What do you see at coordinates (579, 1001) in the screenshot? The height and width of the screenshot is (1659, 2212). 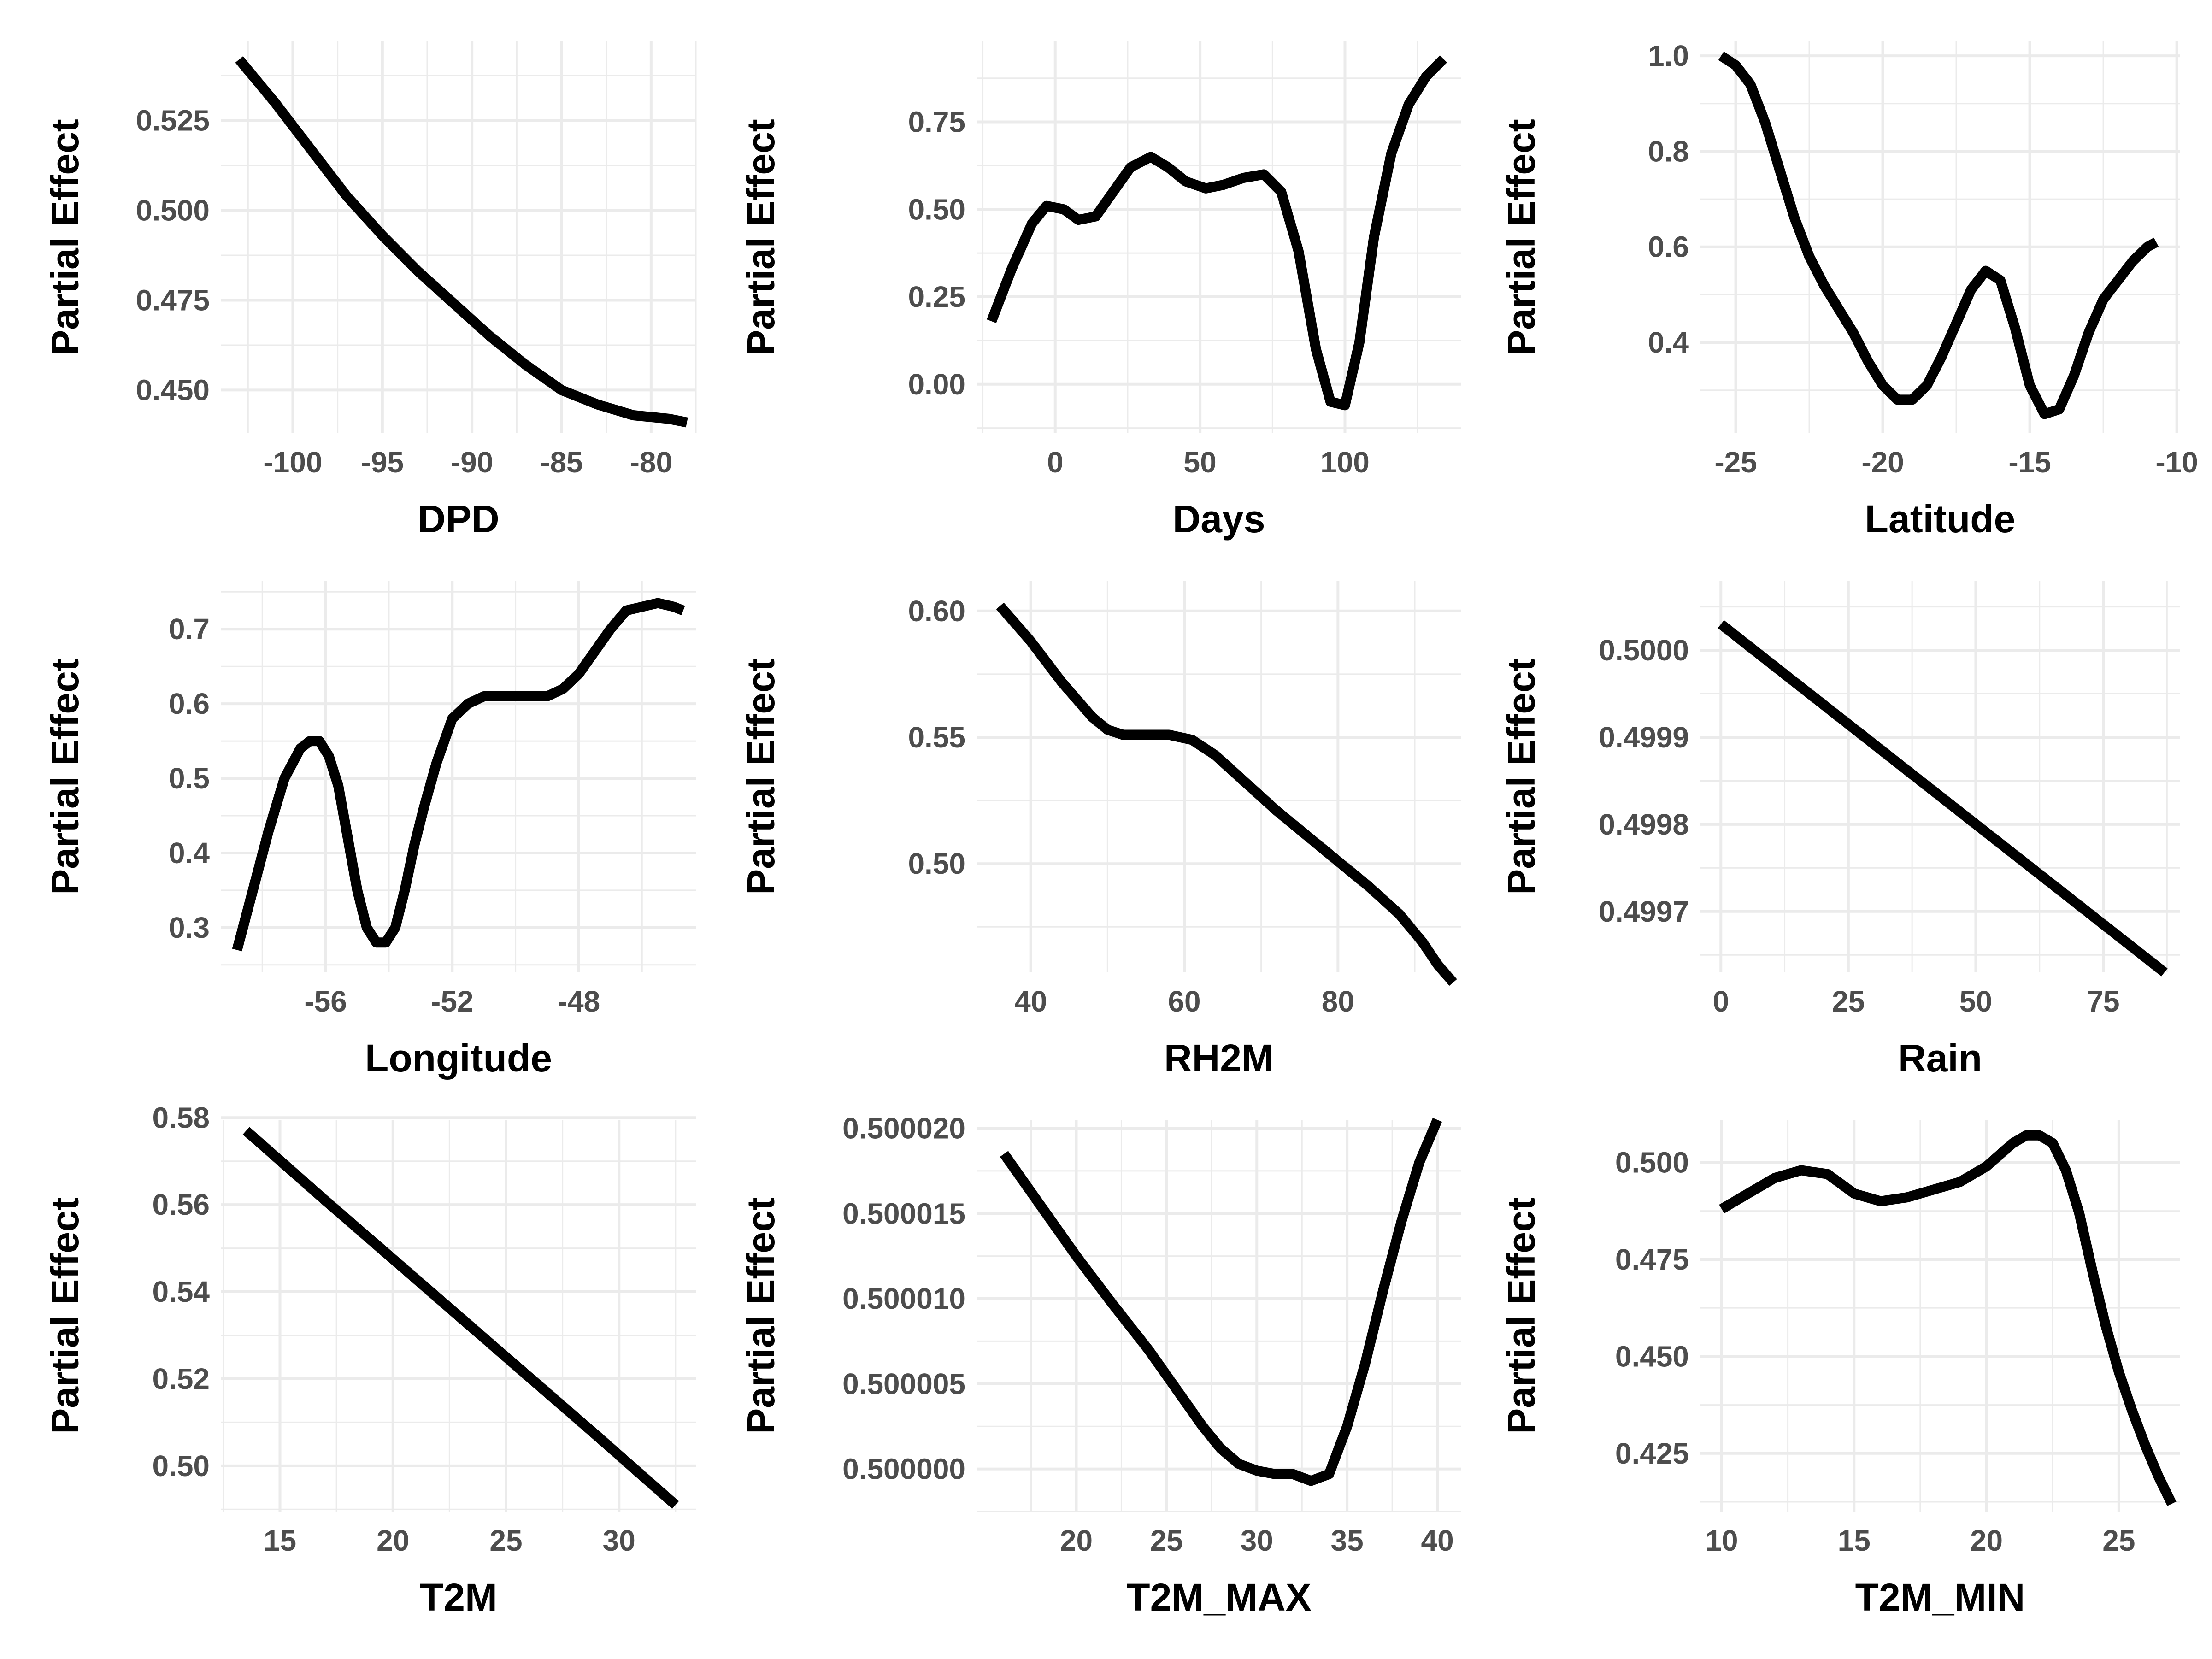 I see `chart-3-x-tick-label: -48` at bounding box center [579, 1001].